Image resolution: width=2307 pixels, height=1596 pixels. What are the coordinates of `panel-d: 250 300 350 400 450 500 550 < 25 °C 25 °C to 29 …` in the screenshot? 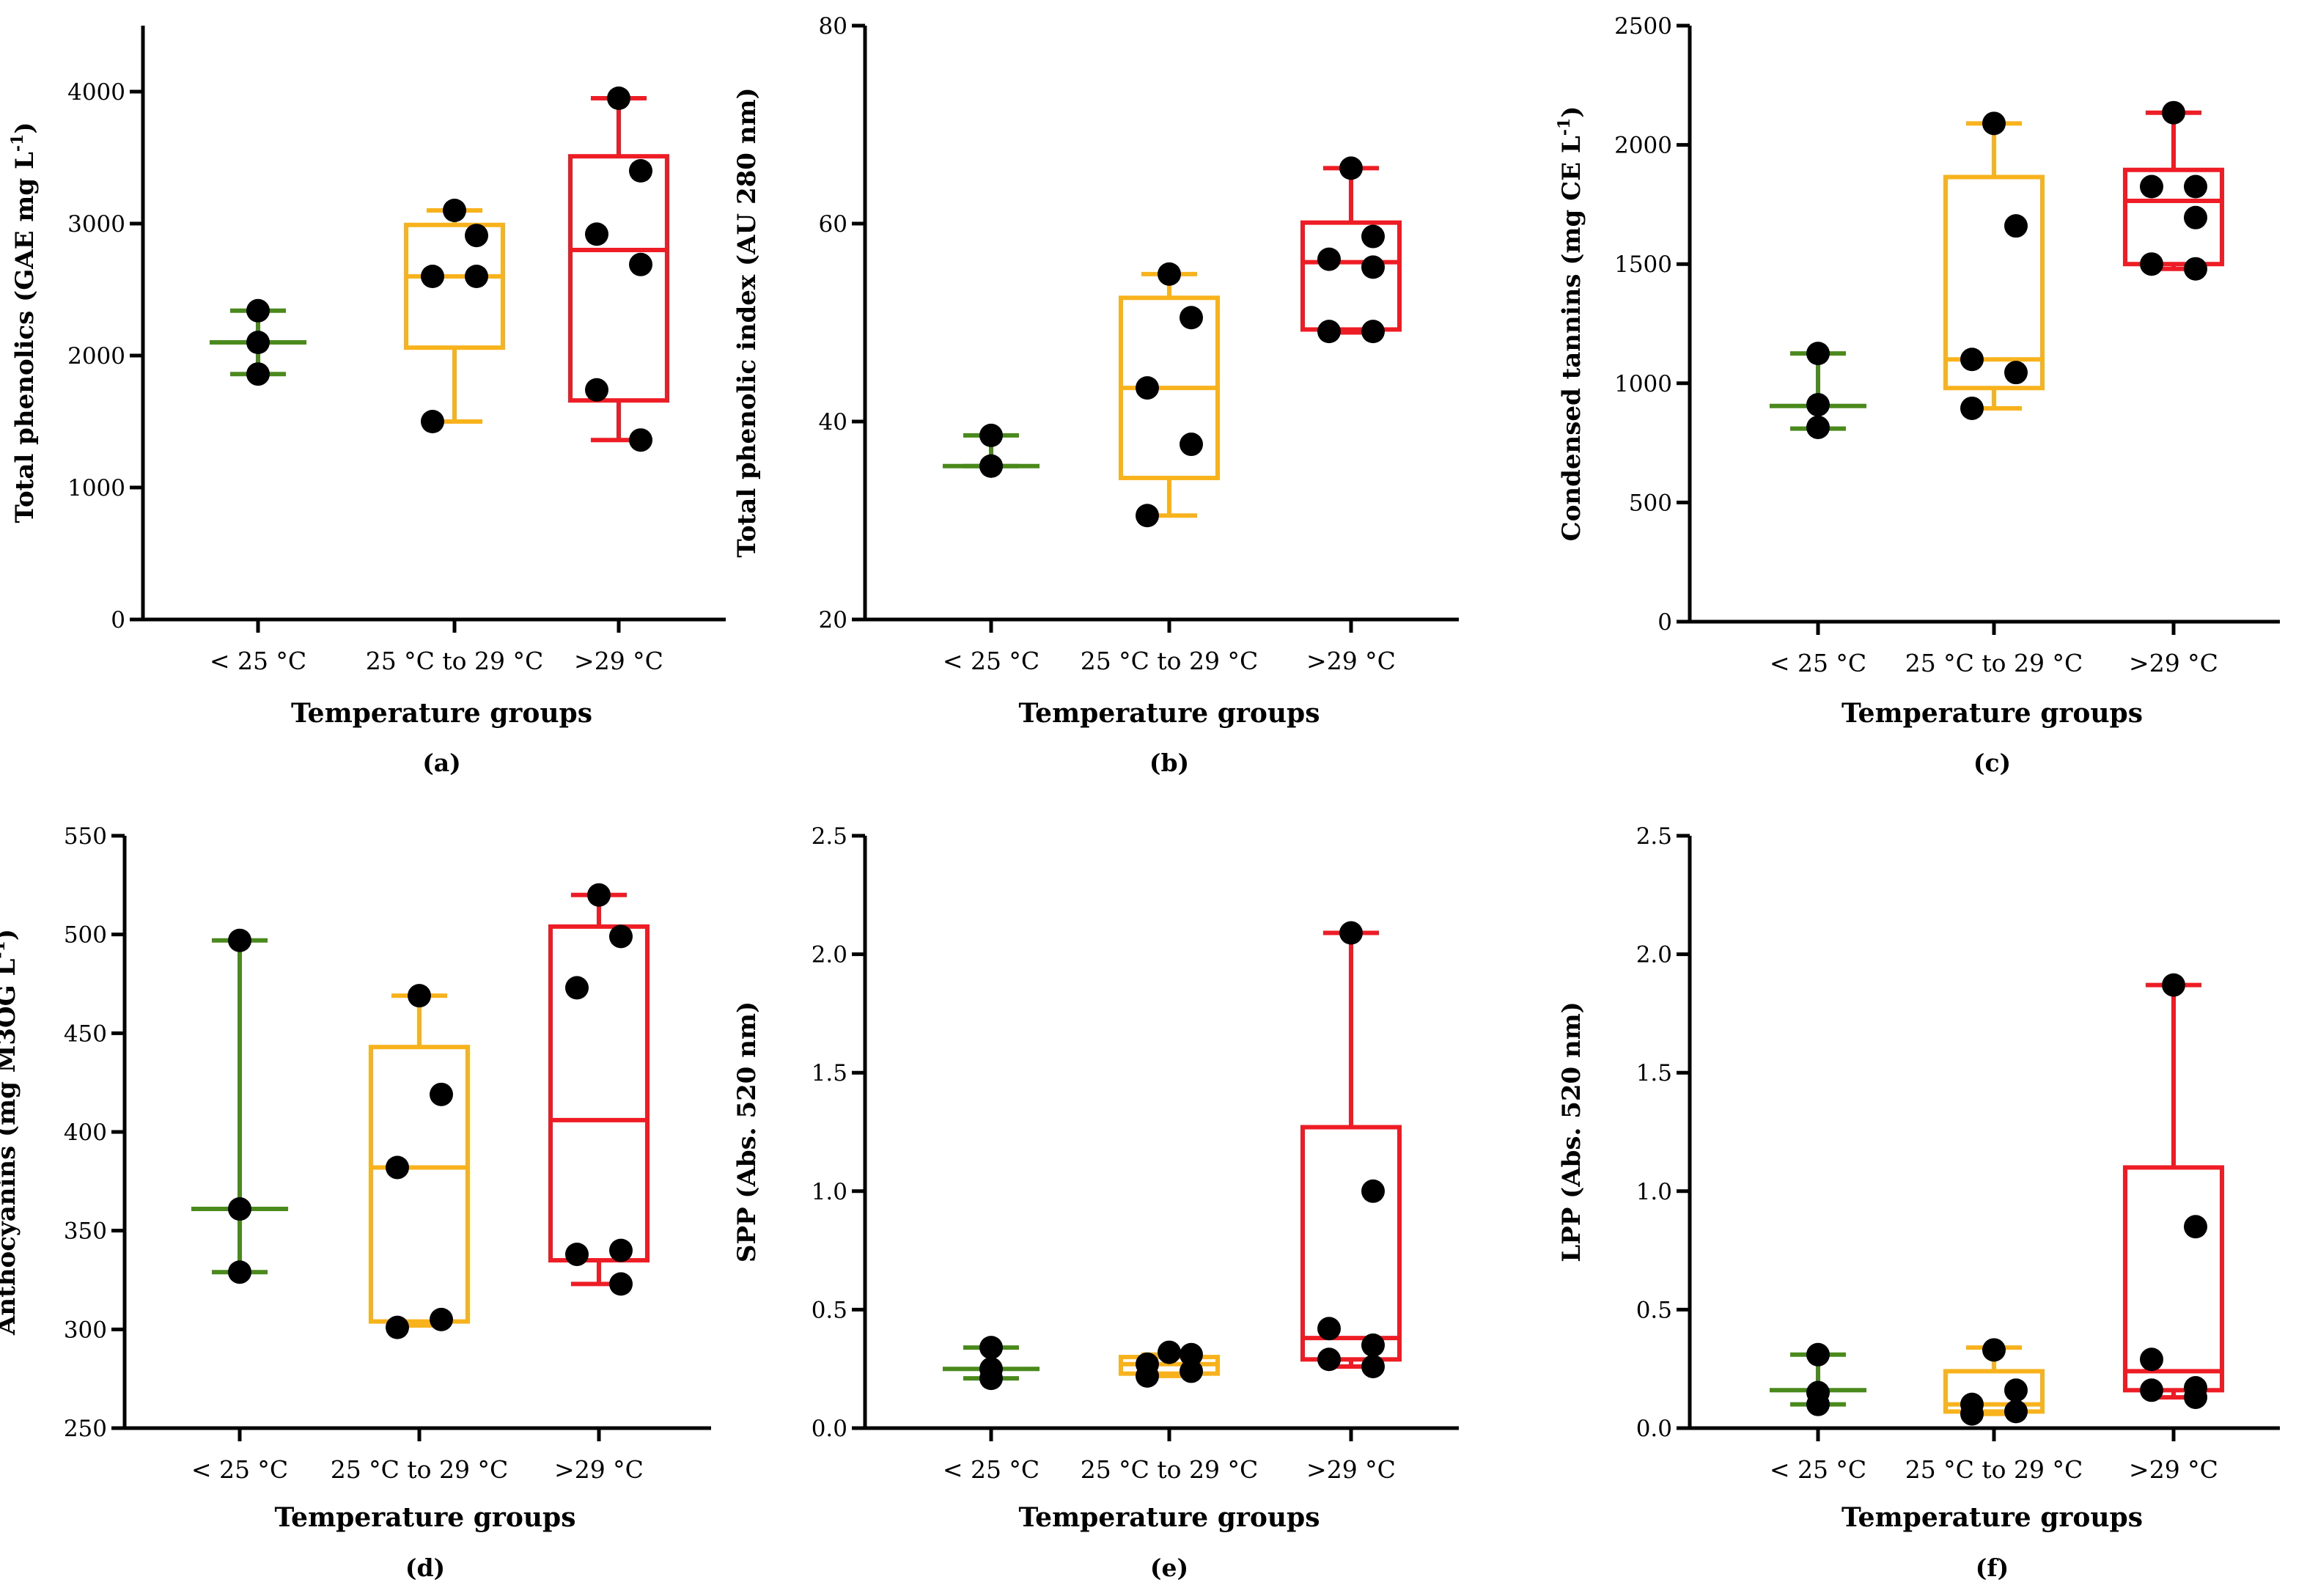 It's located at (356, 1202).